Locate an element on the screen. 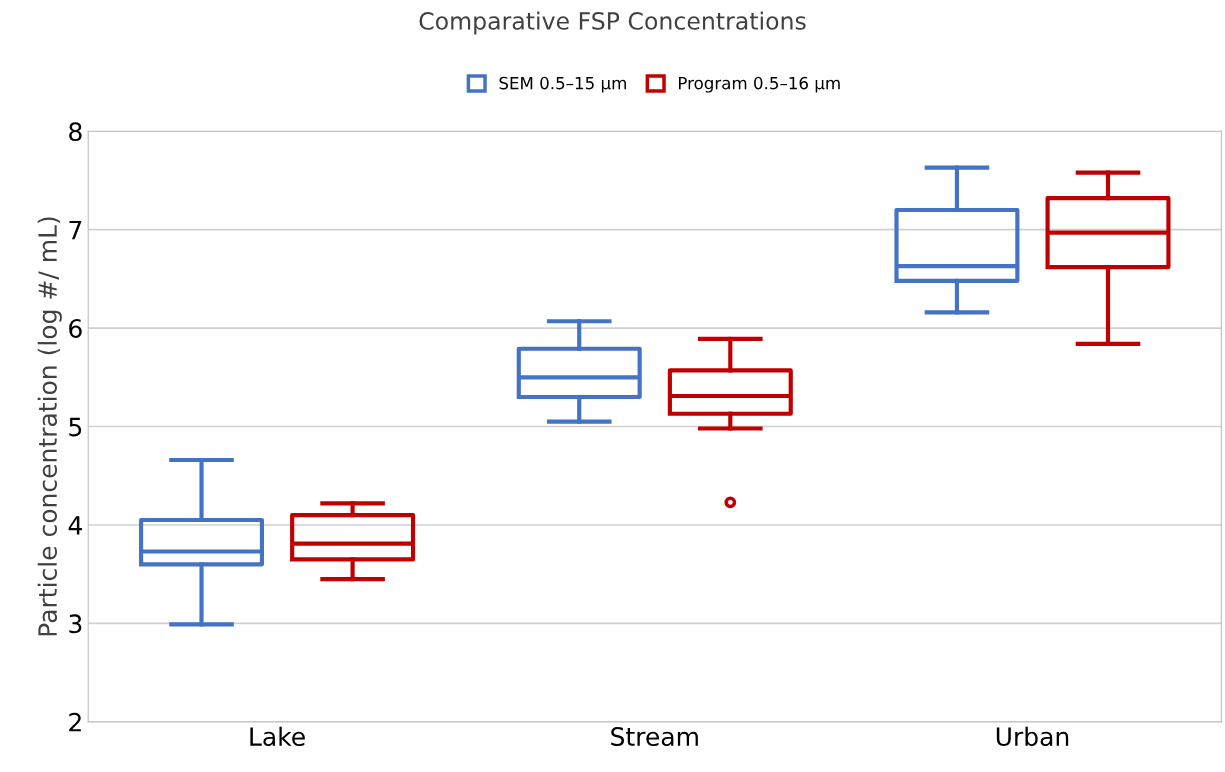 The width and height of the screenshot is (1225, 772). legend-label: Program 0.5–16 µm is located at coordinates (759, 84).